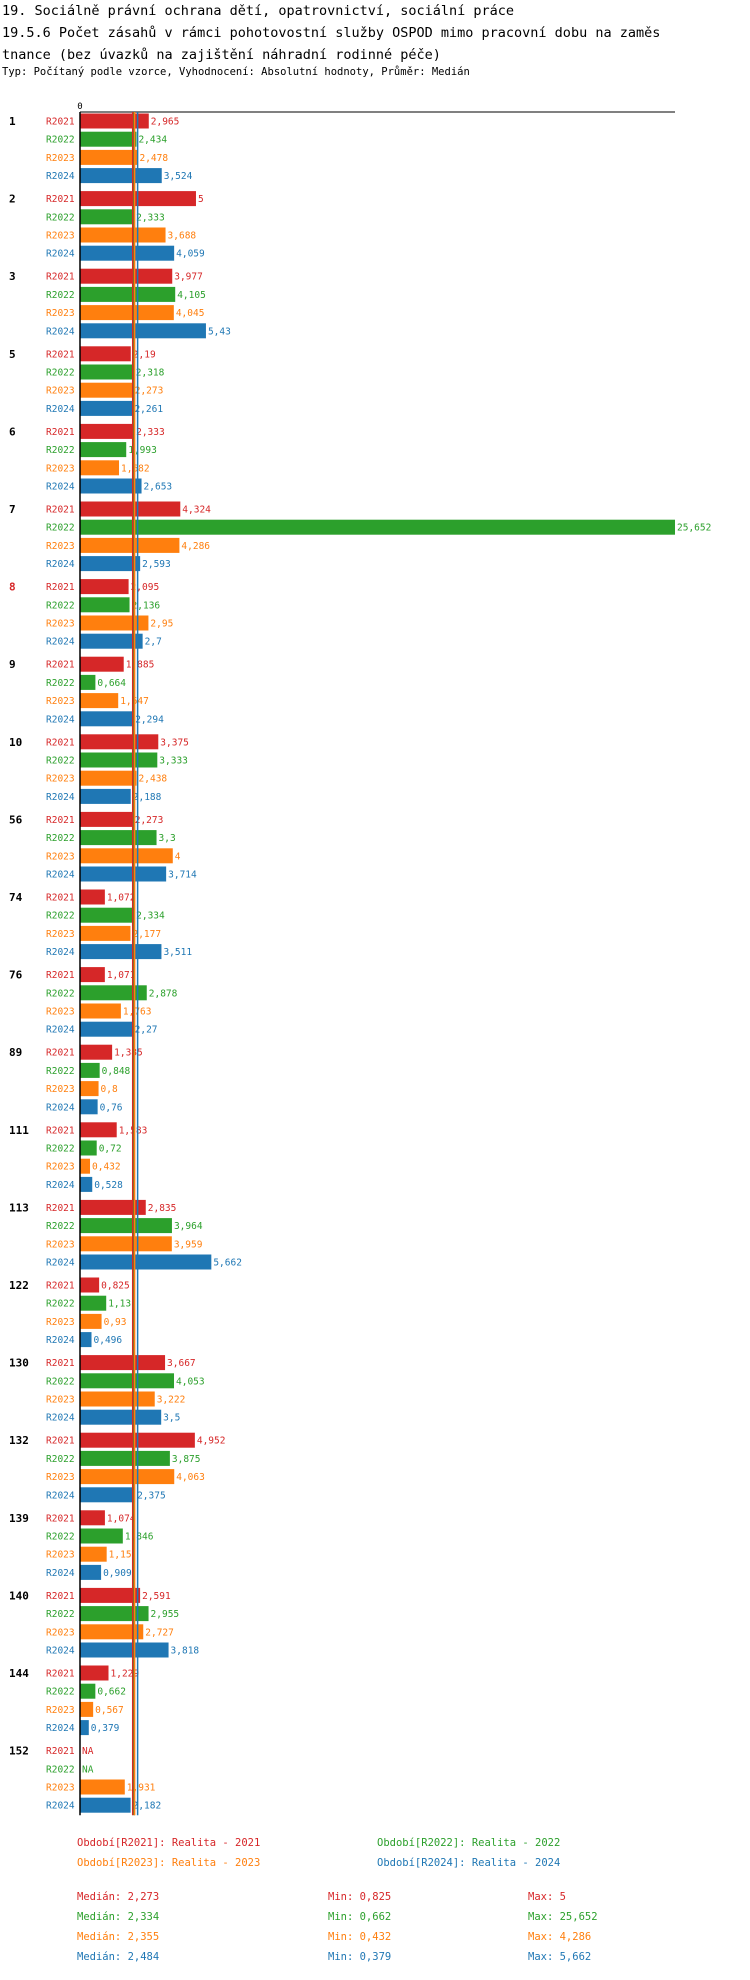 The width and height of the screenshot is (750, 1980). Describe the element at coordinates (94, 1673) in the screenshot. I see `bar-144-R2021` at that location.